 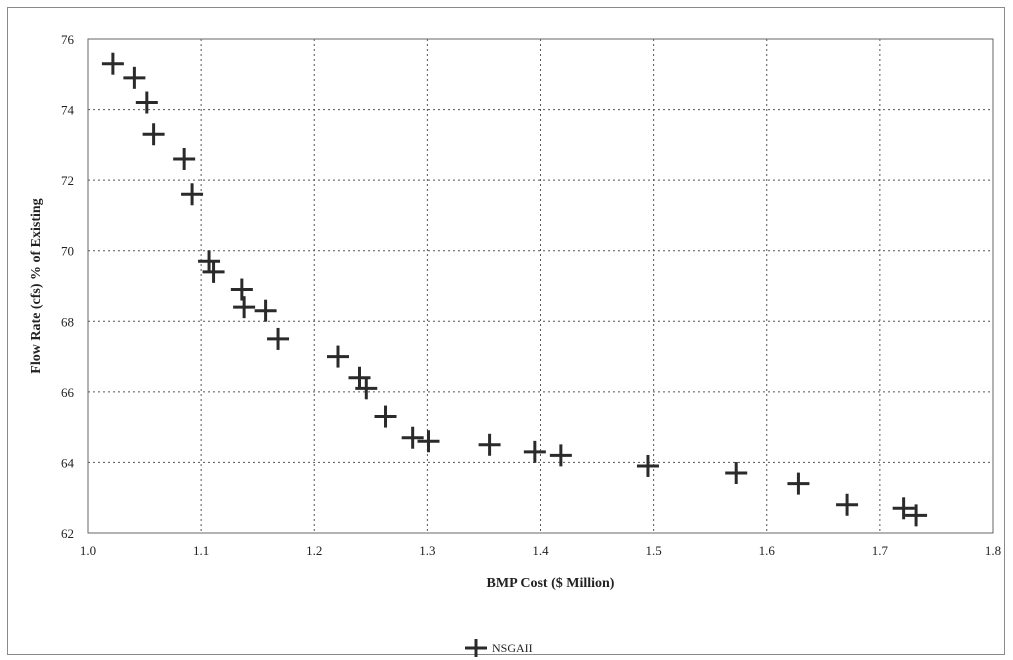 What do you see at coordinates (880, 550) in the screenshot?
I see `x-tick-label: 1.7` at bounding box center [880, 550].